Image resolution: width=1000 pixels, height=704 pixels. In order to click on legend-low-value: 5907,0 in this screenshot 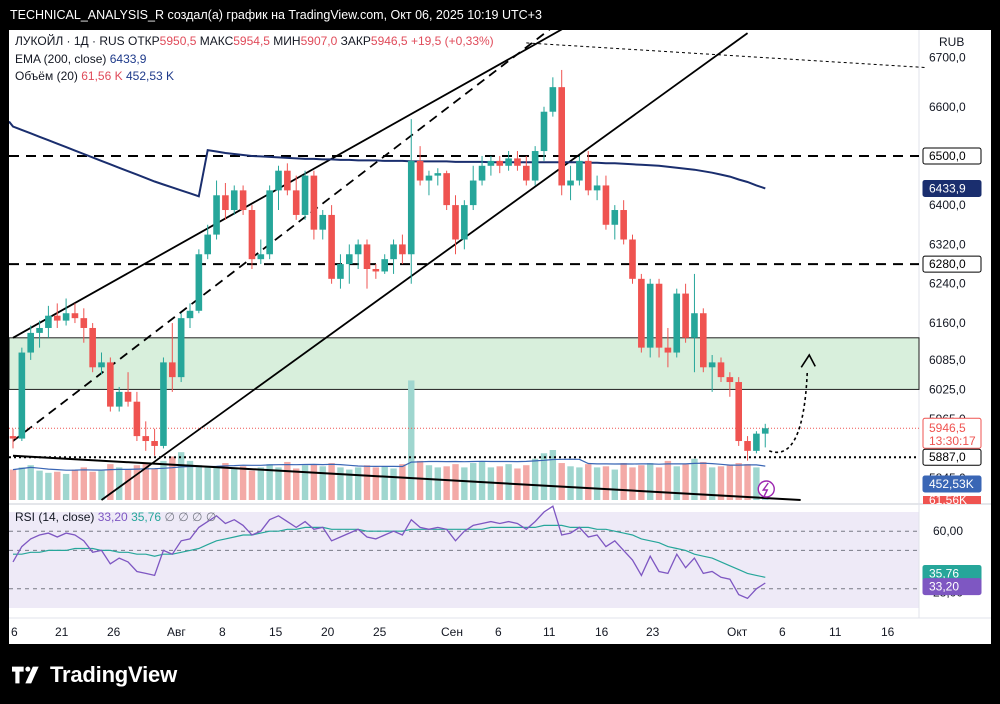, I will do `click(319, 41)`.